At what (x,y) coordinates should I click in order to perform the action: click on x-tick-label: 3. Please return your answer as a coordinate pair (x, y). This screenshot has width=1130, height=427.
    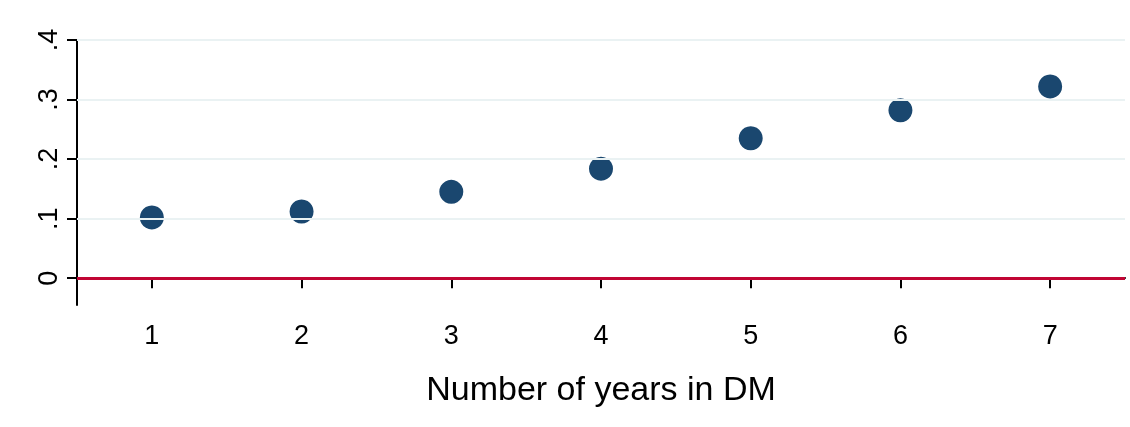
    Looking at the image, I should click on (451, 334).